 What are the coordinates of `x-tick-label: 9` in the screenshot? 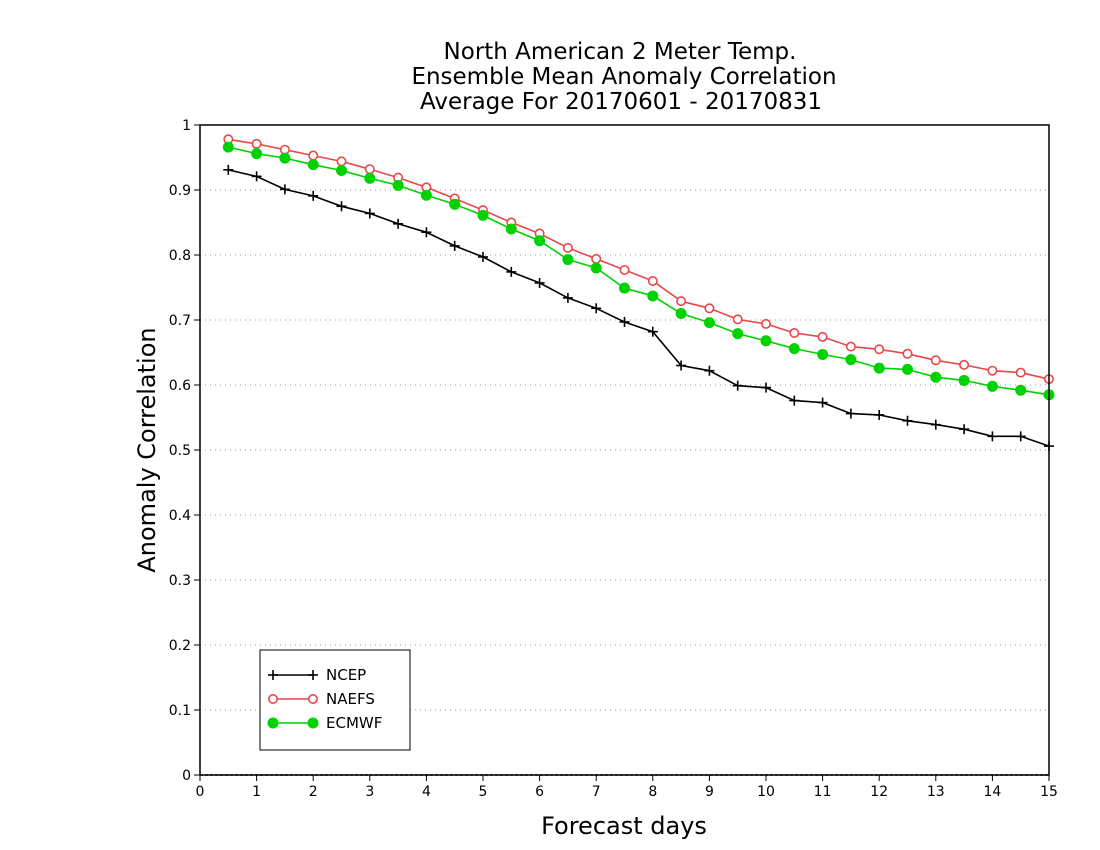 It's located at (709, 792).